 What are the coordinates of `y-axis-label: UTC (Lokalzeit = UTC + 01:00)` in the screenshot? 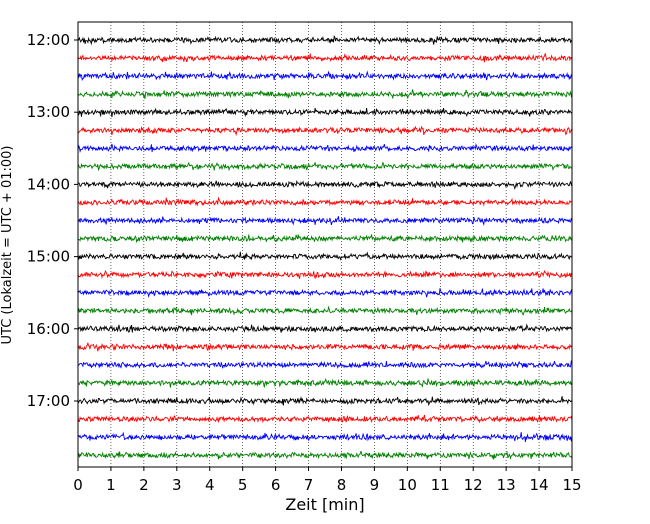 It's located at (7, 245).